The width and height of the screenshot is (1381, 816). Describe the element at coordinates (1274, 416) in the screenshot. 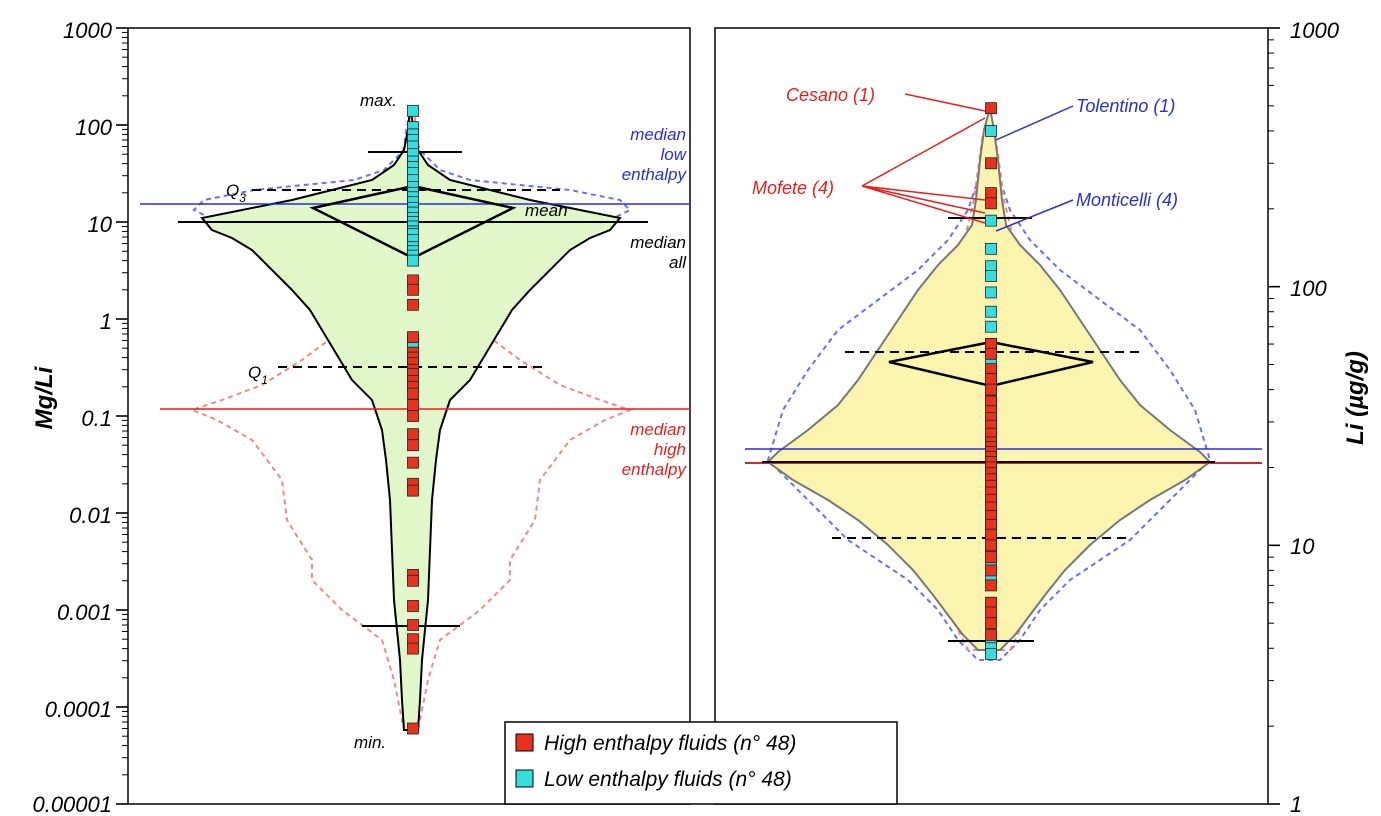

I see `right-y-axis` at that location.